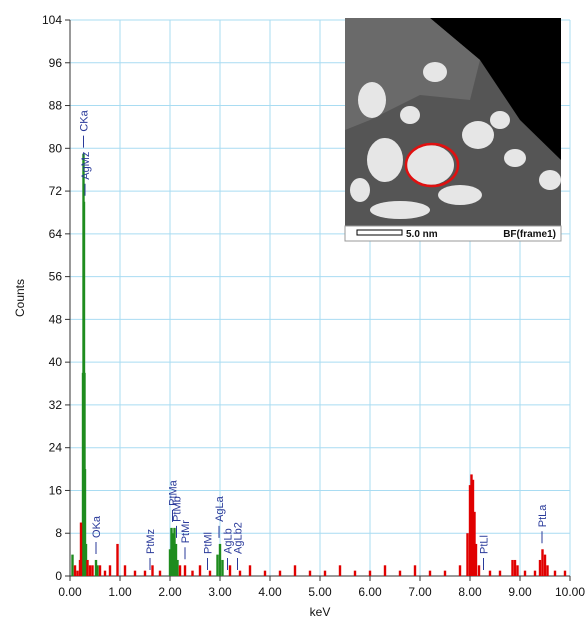 The width and height of the screenshot is (588, 626). Describe the element at coordinates (174, 492) in the screenshot. I see `annotation-label: PtMa` at that location.